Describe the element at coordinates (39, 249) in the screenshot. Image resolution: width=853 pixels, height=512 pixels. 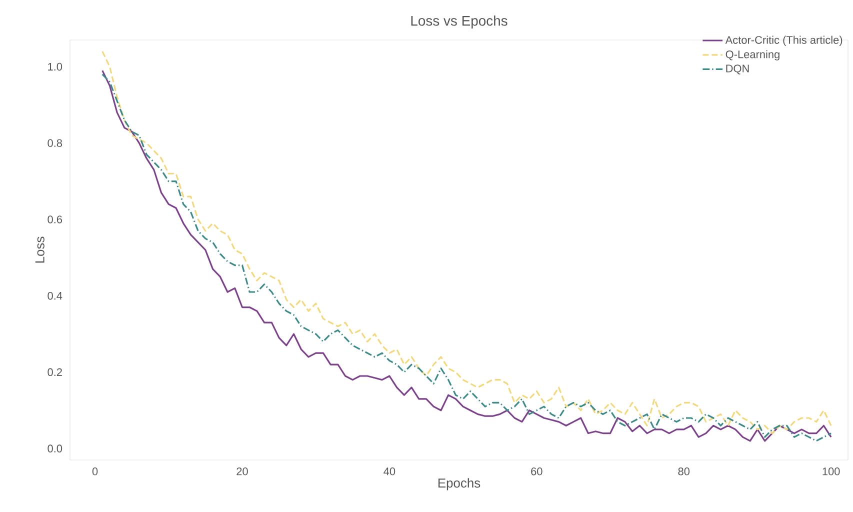
I see `y-axis-title: Loss` at that location.